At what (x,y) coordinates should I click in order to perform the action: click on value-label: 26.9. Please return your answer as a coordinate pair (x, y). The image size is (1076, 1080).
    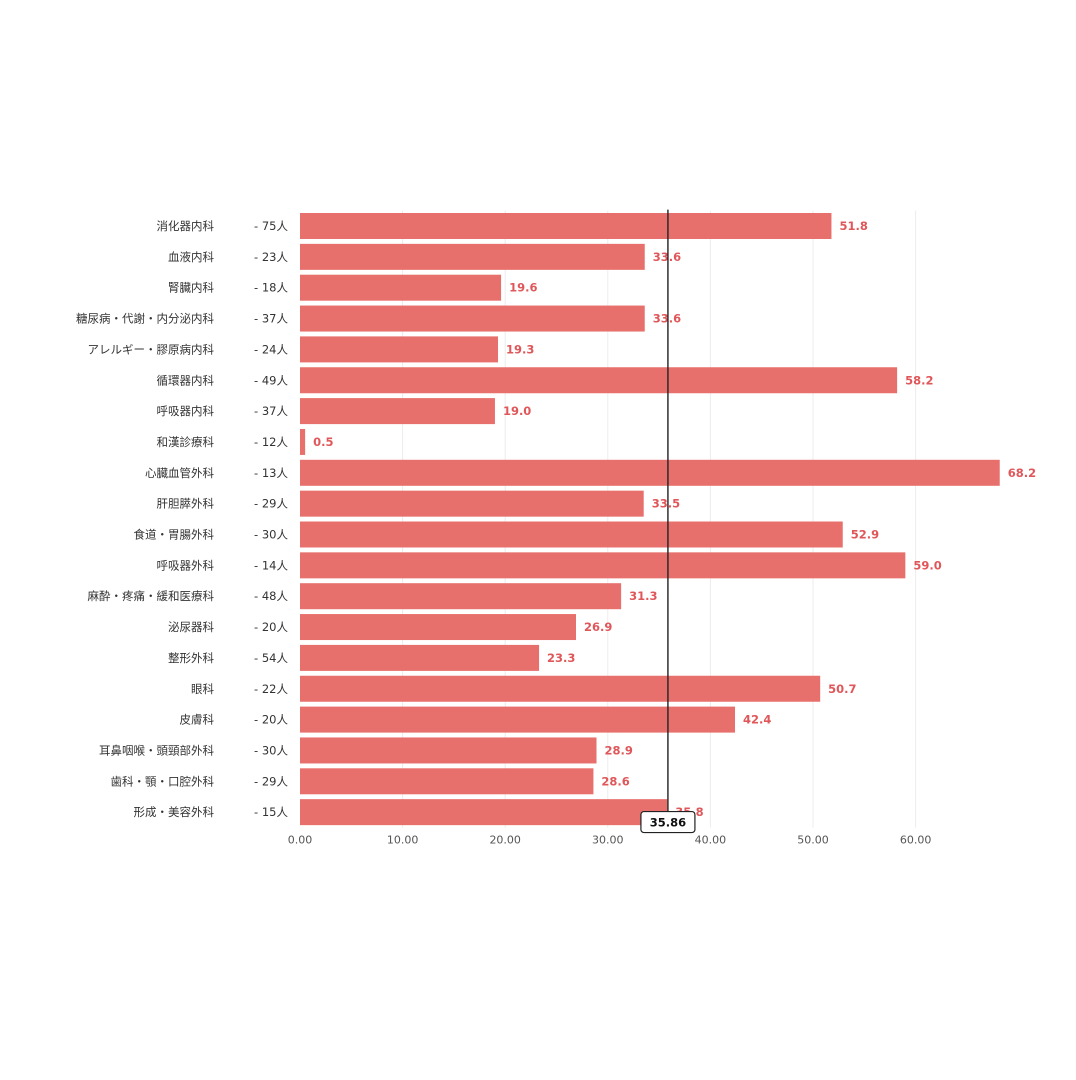
    Looking at the image, I should click on (598, 627).